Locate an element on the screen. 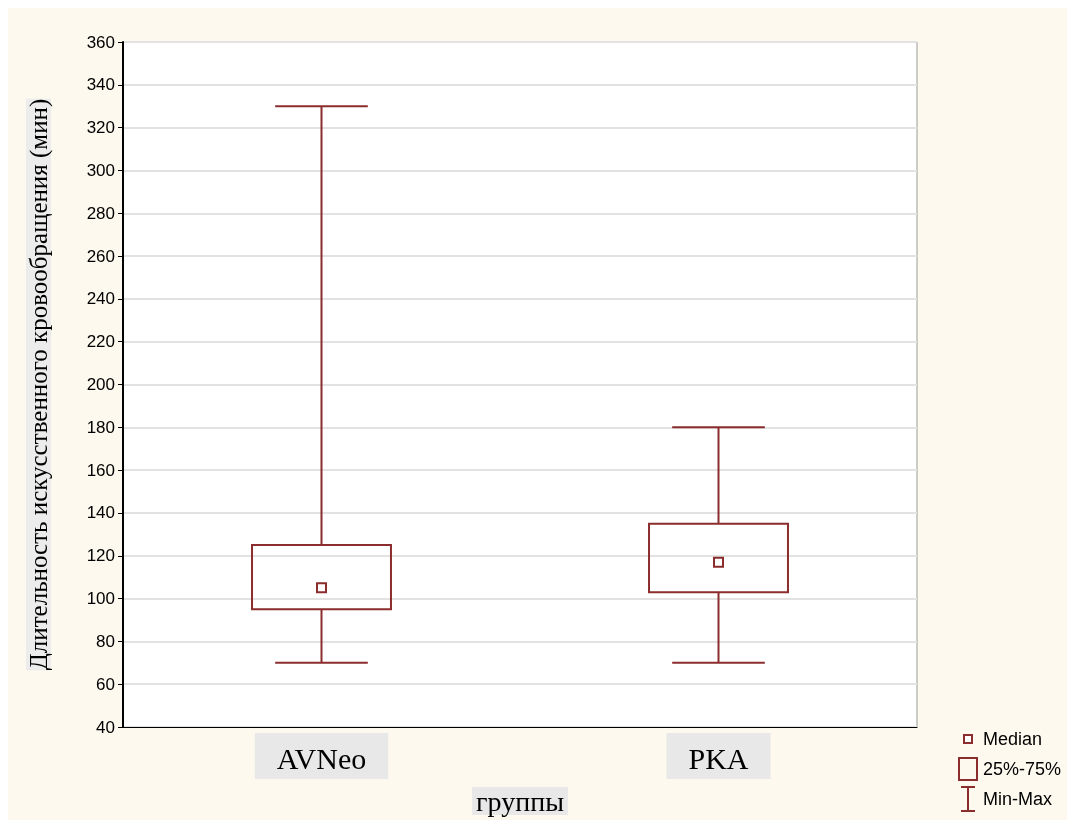 Image resolution: width=1075 pixels, height=828 pixels. y-tick-label: 80 is located at coordinates (105, 641).